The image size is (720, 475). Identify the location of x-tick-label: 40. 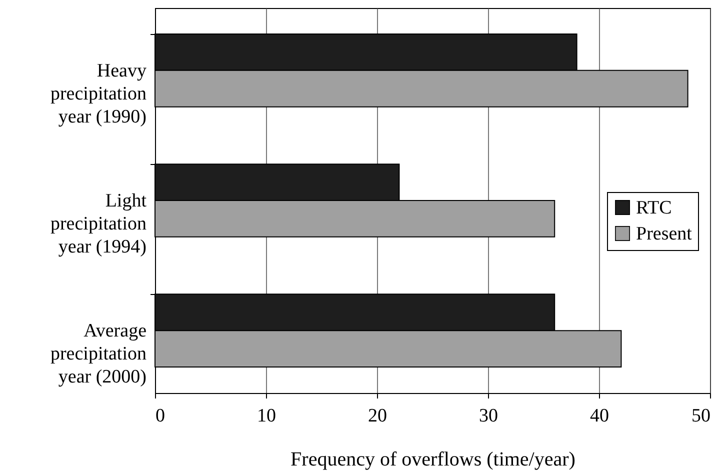
(599, 416).